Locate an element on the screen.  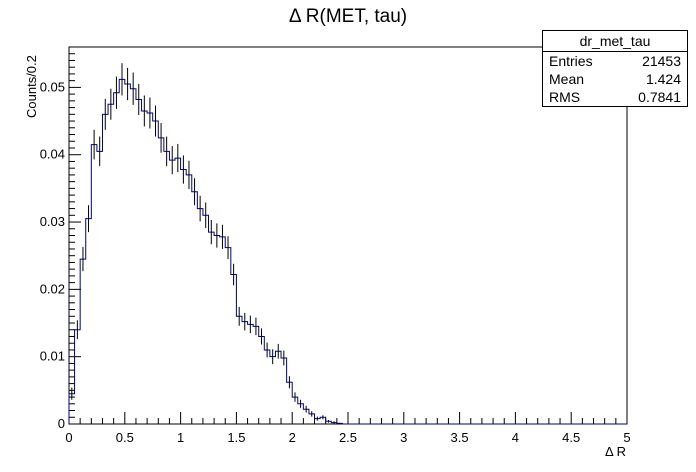
x-tick-label: 2.5 is located at coordinates (348, 437).